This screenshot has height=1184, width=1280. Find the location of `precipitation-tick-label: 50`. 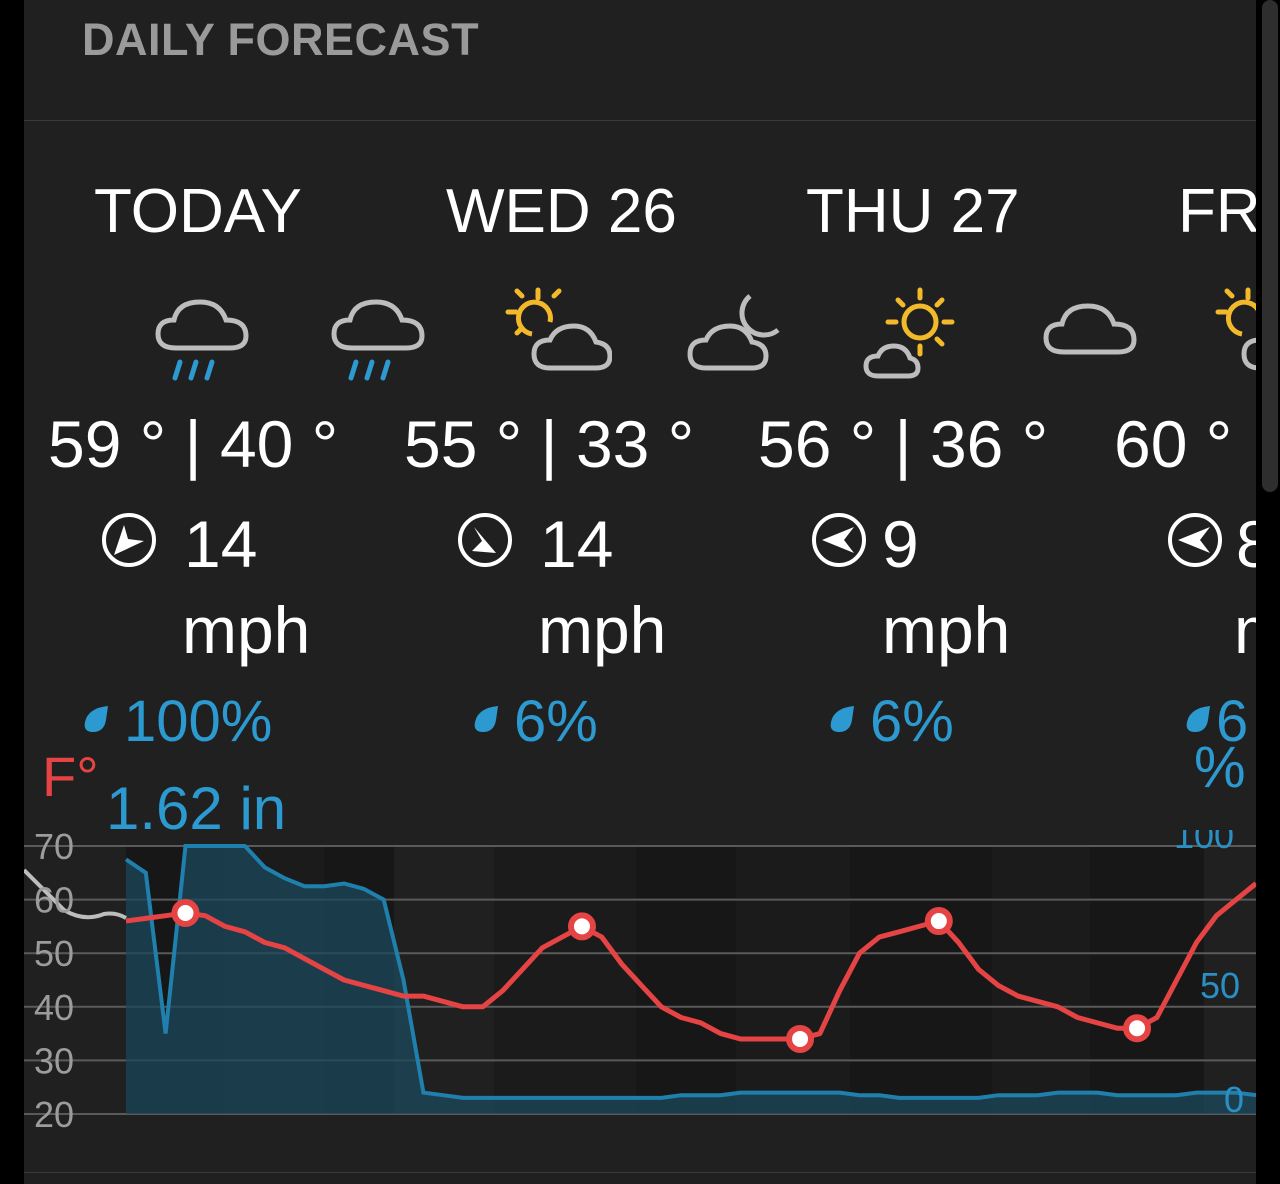

precipitation-tick-label: 50 is located at coordinates (1220, 985).